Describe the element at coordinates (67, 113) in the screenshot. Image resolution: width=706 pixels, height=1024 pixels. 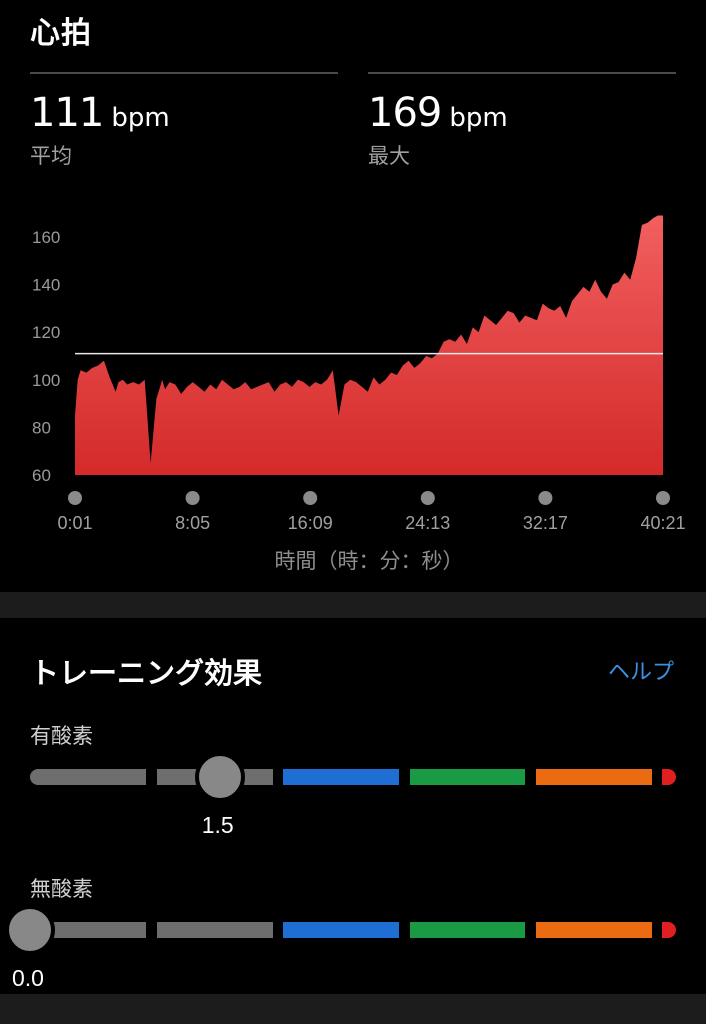
I see `avg-heart-rate-value: 111` at that location.